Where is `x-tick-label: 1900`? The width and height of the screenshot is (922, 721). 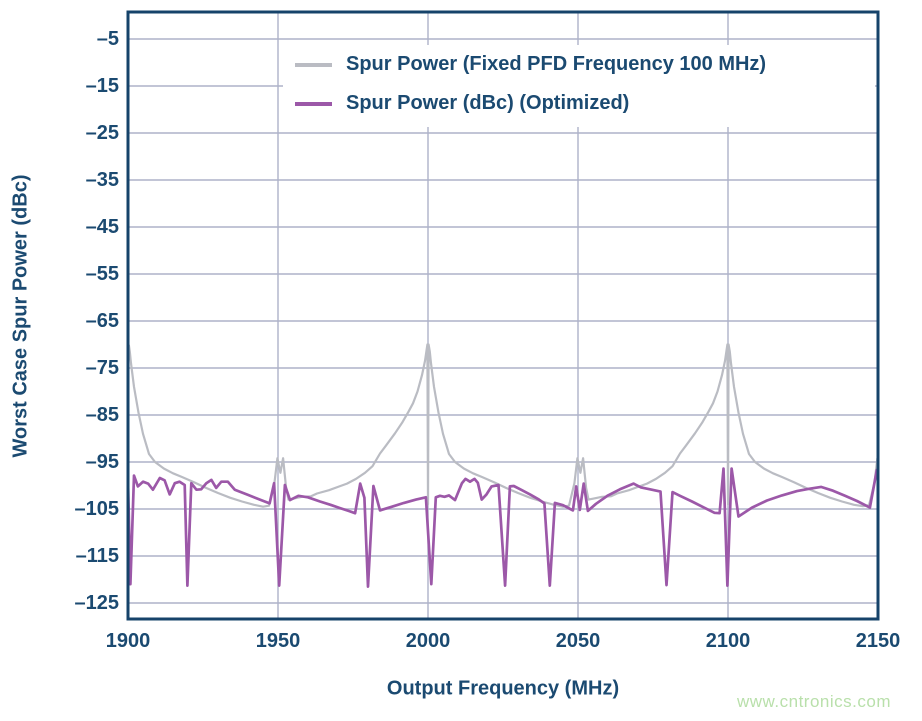 x-tick-label: 1900 is located at coordinates (128, 641).